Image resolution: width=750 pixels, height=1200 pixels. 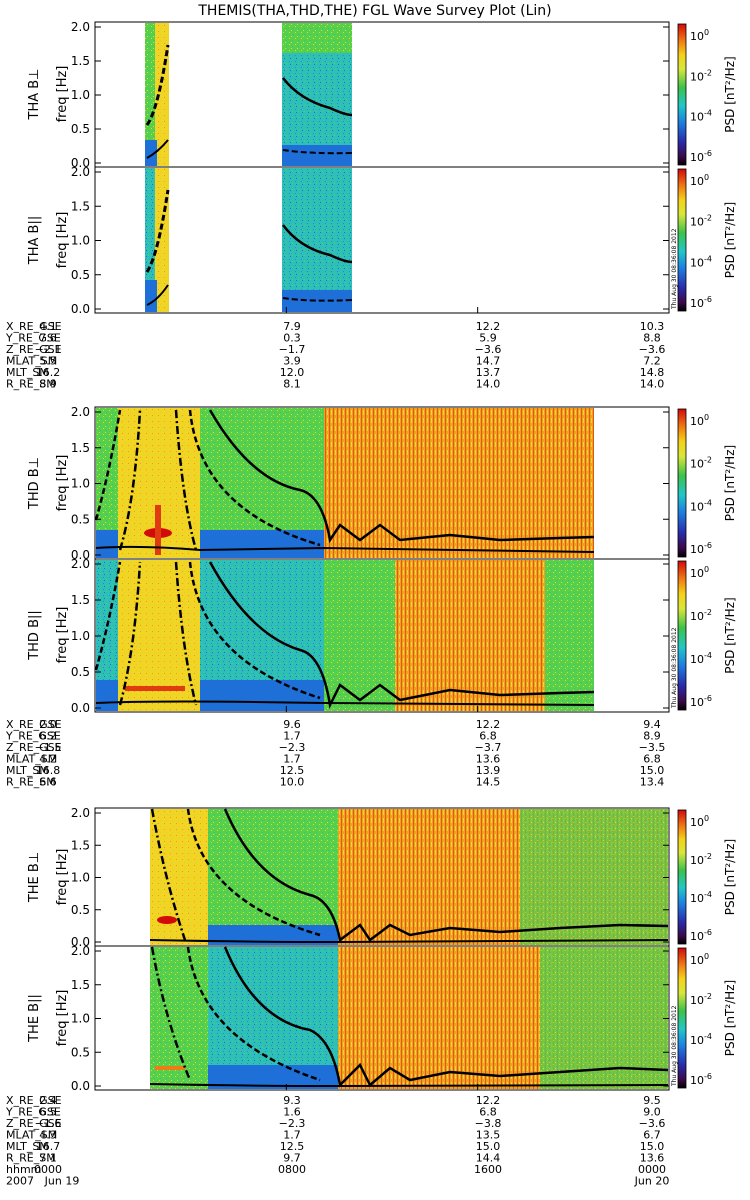 I want to click on ephemeris-value: 6.8, so click(x=488, y=736).